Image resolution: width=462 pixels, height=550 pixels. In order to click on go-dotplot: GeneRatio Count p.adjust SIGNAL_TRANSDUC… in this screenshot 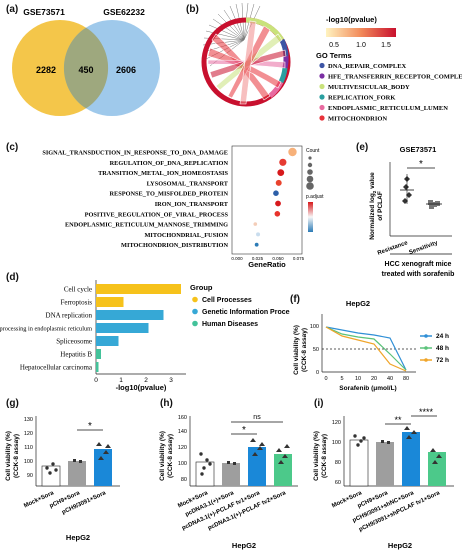, I will do `click(183, 206)`.